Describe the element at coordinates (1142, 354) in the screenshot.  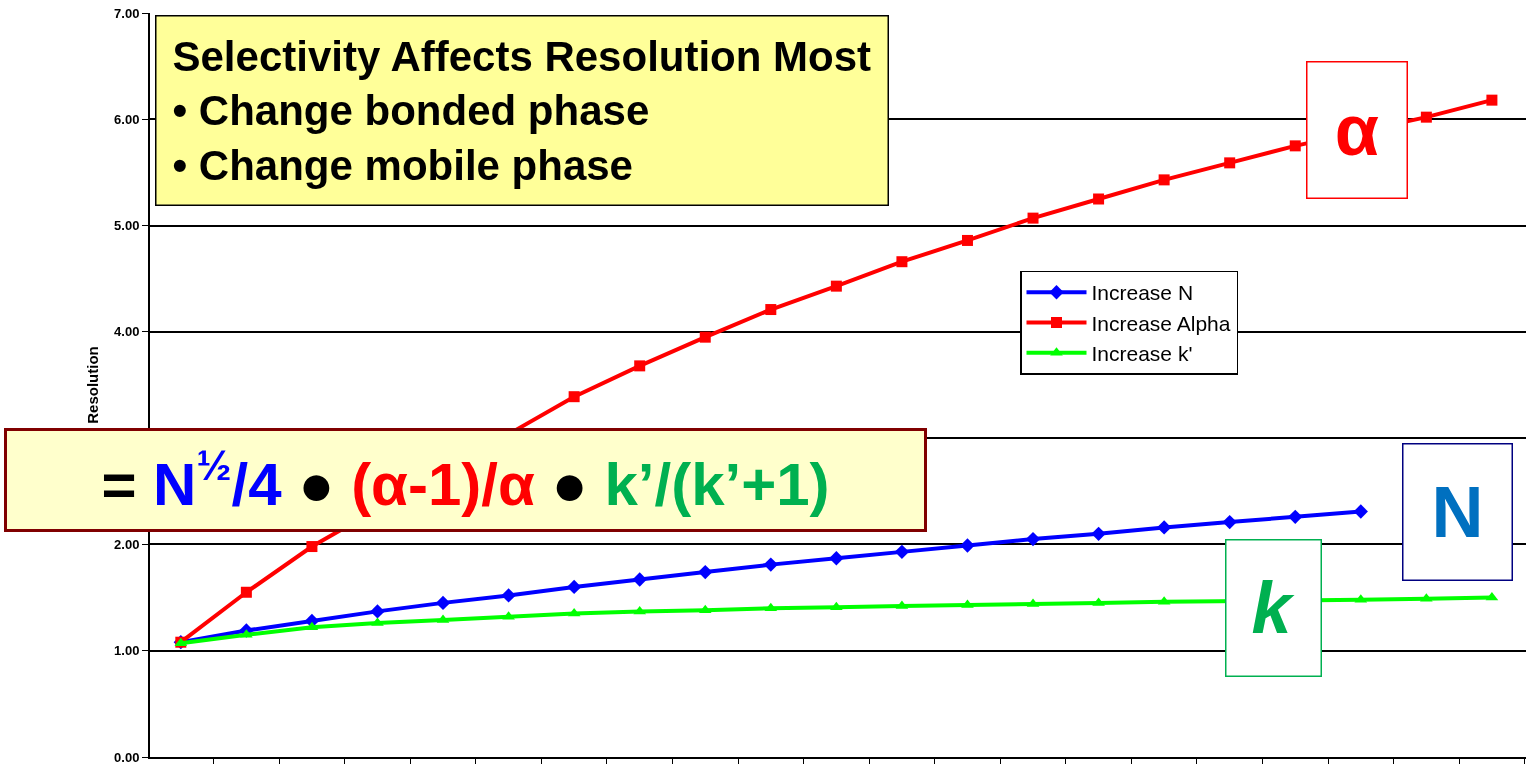
I see `legend-label: Increase k'` at that location.